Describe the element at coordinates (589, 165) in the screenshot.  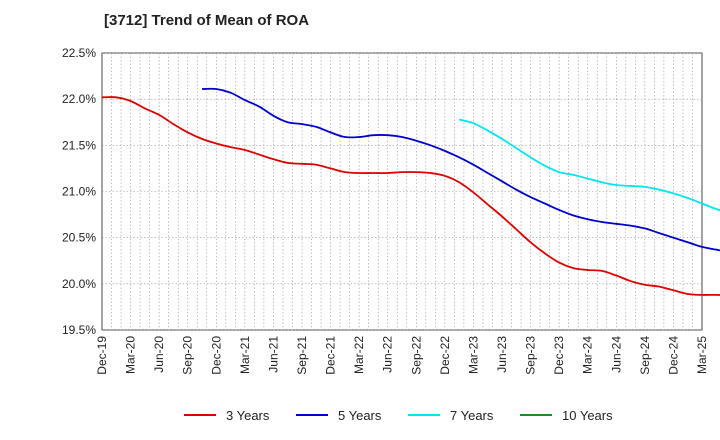
I see `series-line-7-years` at that location.